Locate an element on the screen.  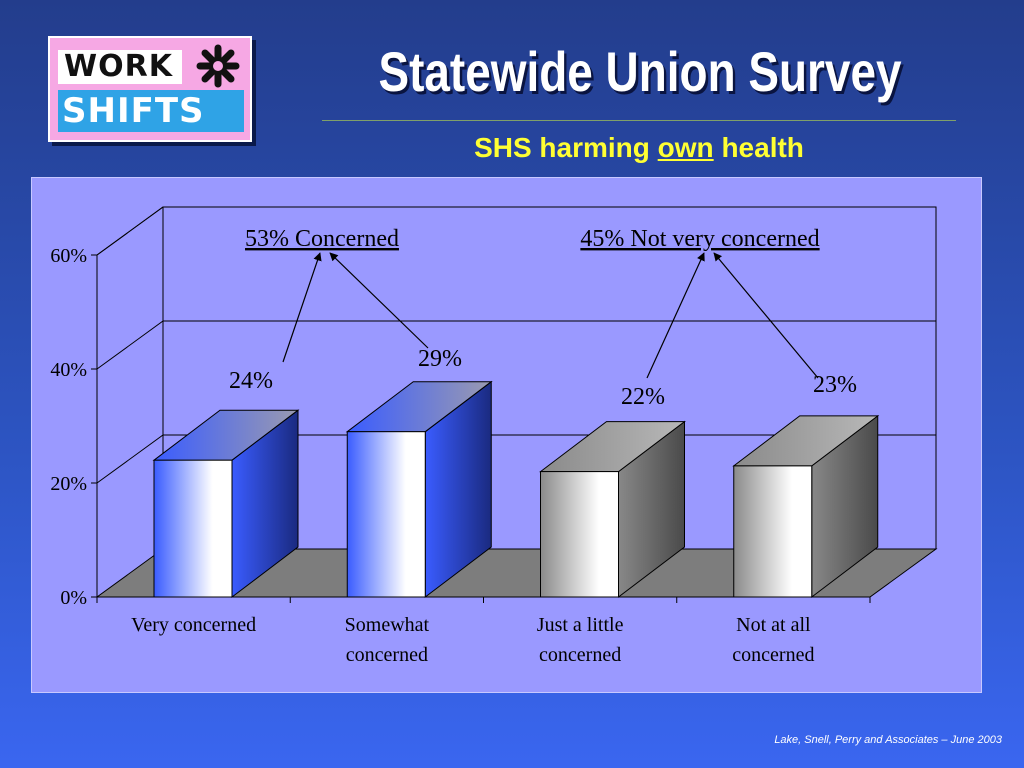
page-subtitle: SHS harming own health is located at coordinates (639, 148).